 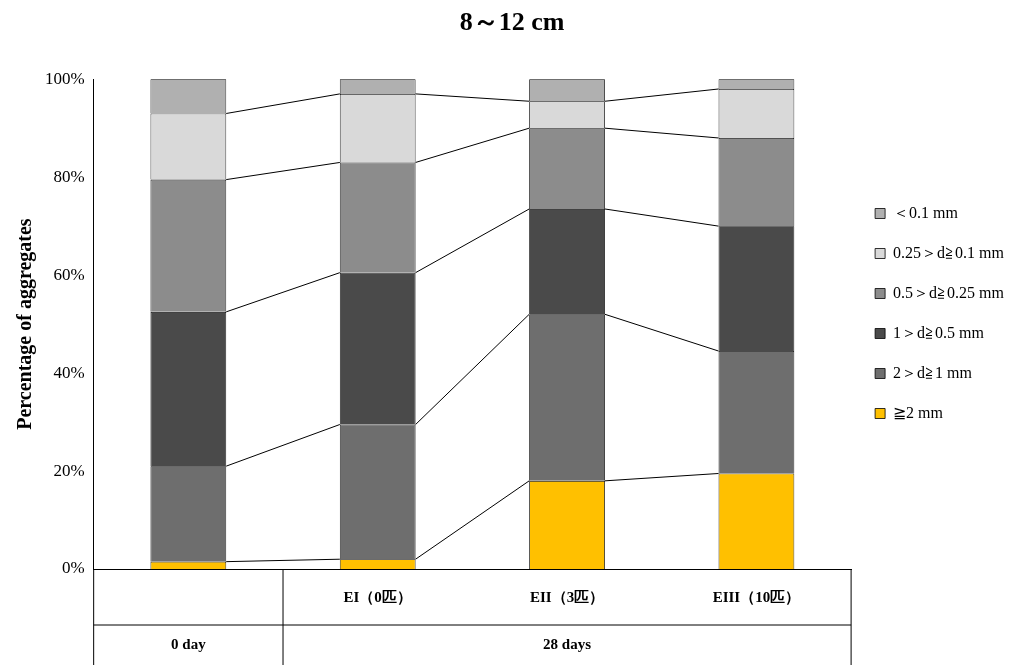 What do you see at coordinates (939, 332) in the screenshot?
I see `legend-label: 1＞d≧0.5 mm` at bounding box center [939, 332].